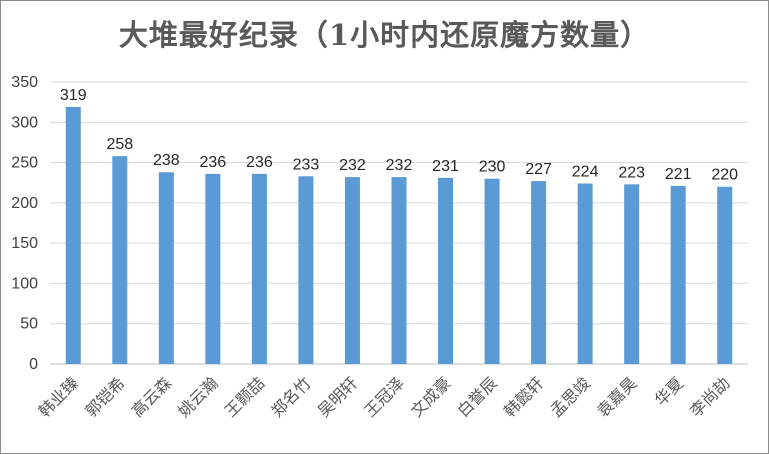  What do you see at coordinates (24, 243) in the screenshot?
I see `y-tick-label: 150` at bounding box center [24, 243].